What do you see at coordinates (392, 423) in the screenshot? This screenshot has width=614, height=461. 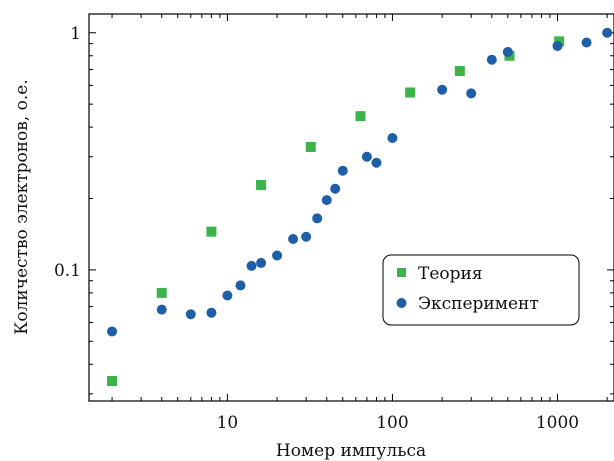 I see `x-tick-label: 100` at bounding box center [392, 423].